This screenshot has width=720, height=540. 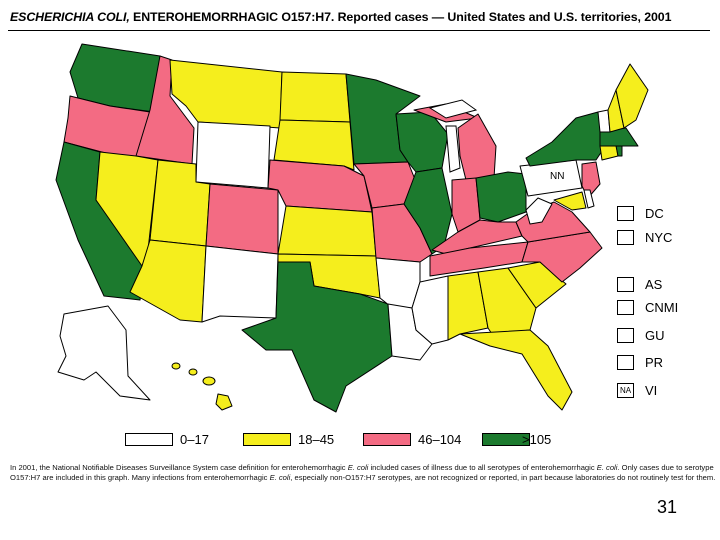 What do you see at coordinates (625, 362) in the screenshot?
I see `territory-pr-box` at bounding box center [625, 362].